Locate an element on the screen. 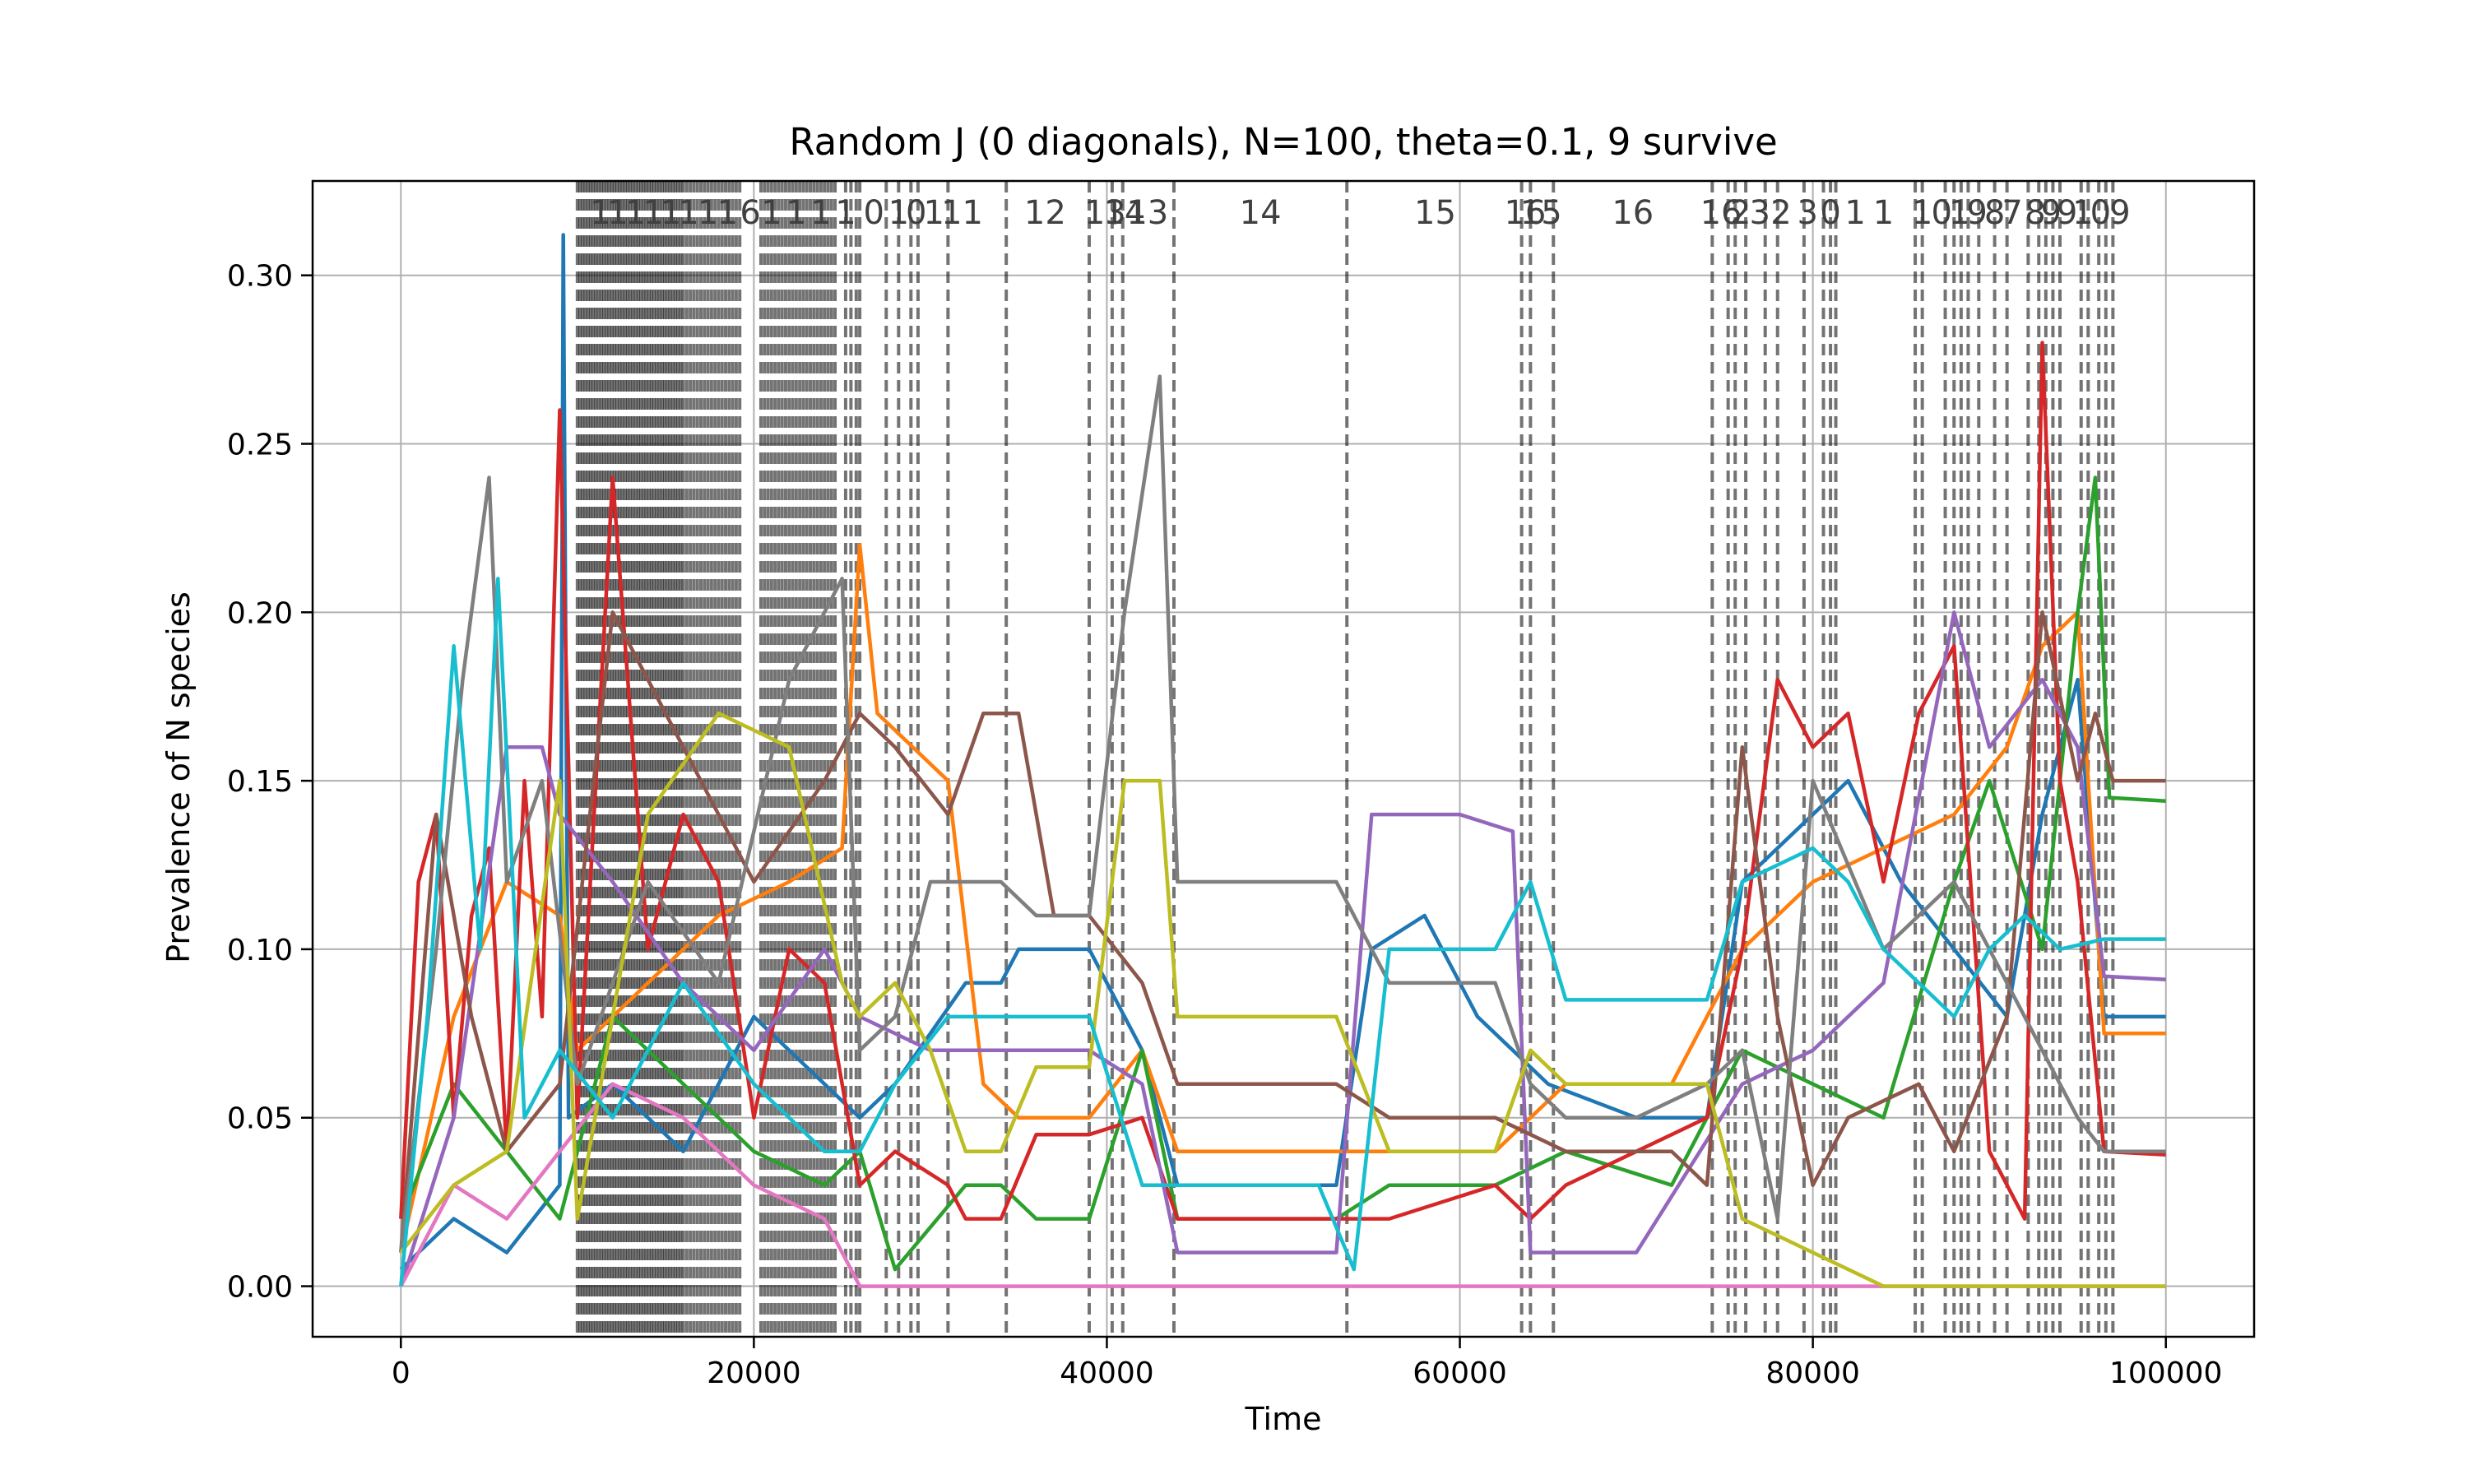 The image size is (2468, 1484). x-tick-label: 20000 is located at coordinates (754, 1373).